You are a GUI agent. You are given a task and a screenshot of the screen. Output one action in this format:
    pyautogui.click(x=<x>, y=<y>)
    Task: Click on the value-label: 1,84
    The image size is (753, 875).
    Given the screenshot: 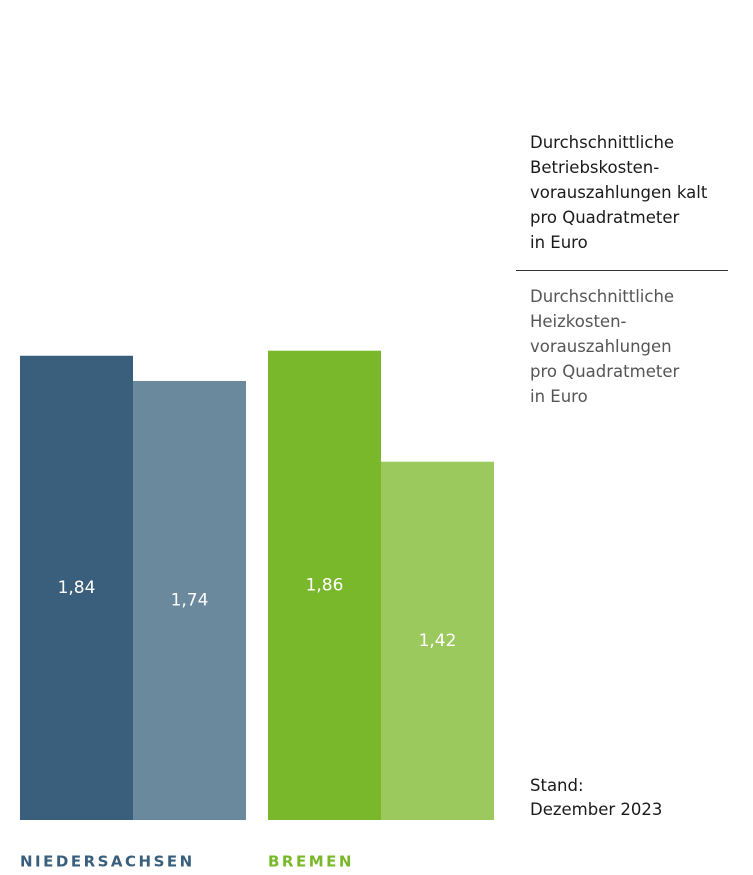 What is the action you would take?
    pyautogui.click(x=77, y=588)
    